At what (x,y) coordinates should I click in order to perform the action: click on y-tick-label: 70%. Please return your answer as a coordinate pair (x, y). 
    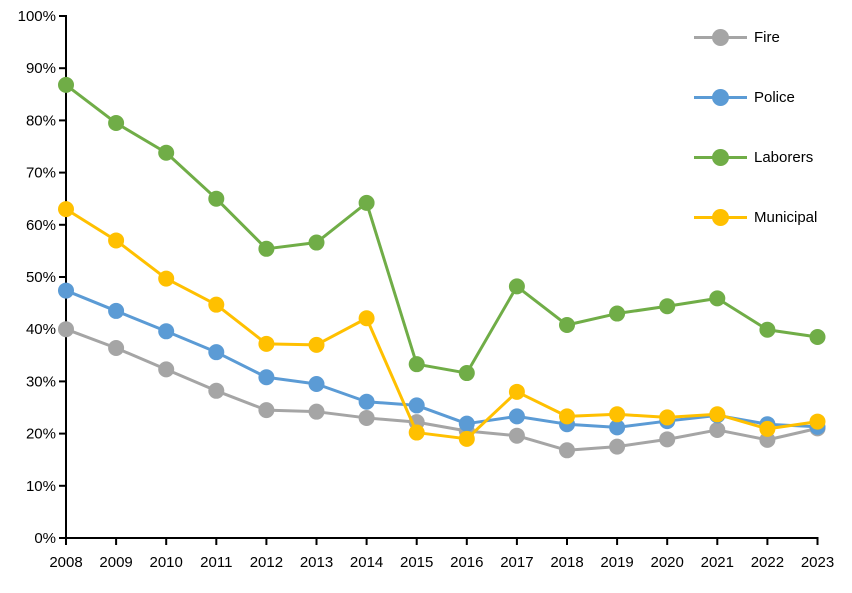
    Looking at the image, I should click on (41, 173).